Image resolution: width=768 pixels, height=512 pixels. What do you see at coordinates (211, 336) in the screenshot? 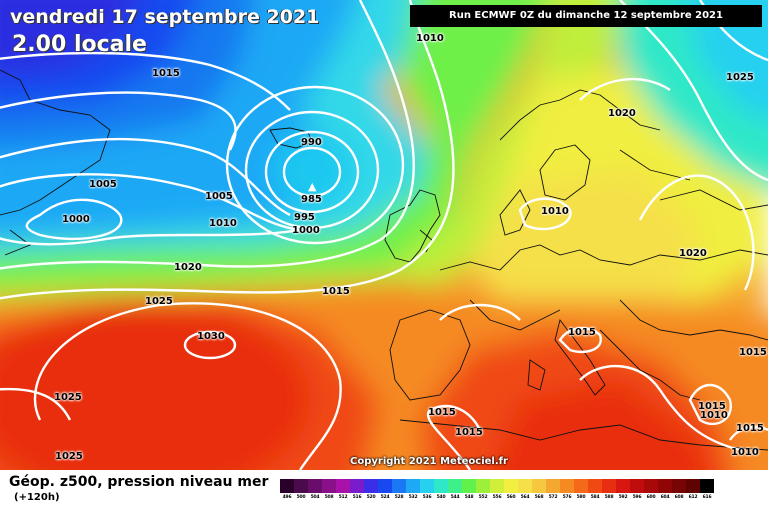
I see `isobar-label: 1030` at bounding box center [211, 336].